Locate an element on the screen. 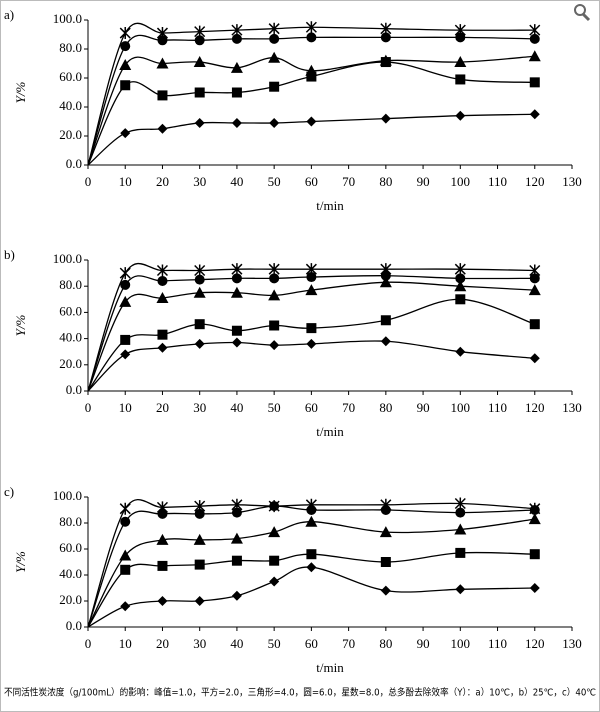 This screenshot has height=712, width=600. x-tick-label: 90 is located at coordinates (423, 181).